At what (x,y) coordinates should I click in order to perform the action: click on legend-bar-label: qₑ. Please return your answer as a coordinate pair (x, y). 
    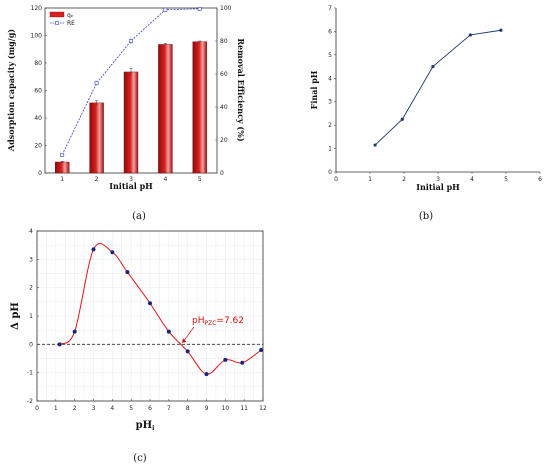
    Looking at the image, I should click on (70, 15).